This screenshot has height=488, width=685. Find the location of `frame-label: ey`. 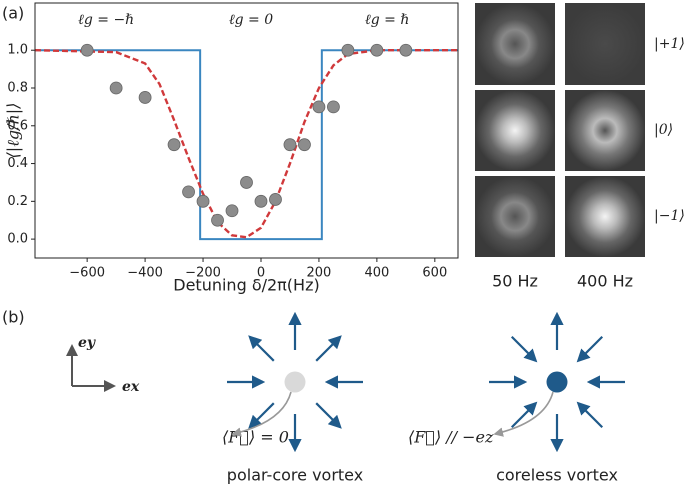

frame-label: ey is located at coordinates (87, 343).